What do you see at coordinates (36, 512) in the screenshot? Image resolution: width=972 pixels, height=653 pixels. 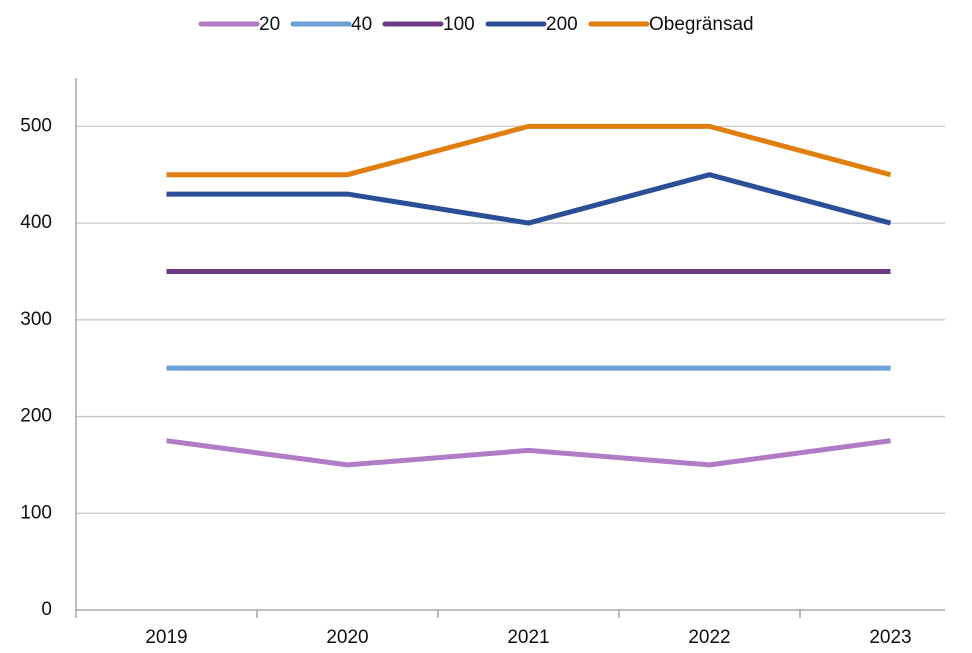 I see `y-tick-label: 100` at bounding box center [36, 512].